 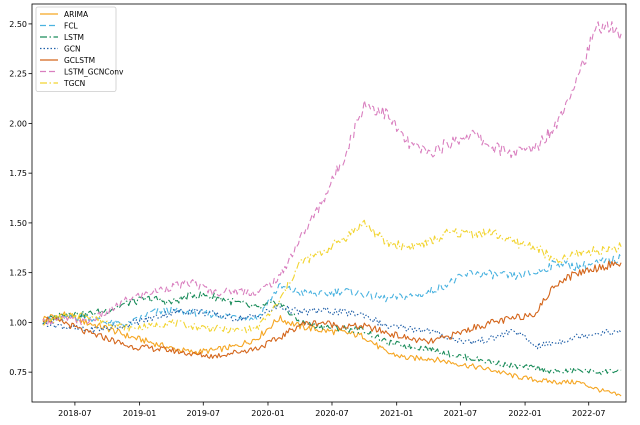 I want to click on y-tick-label: 1.75, so click(x=18, y=173).